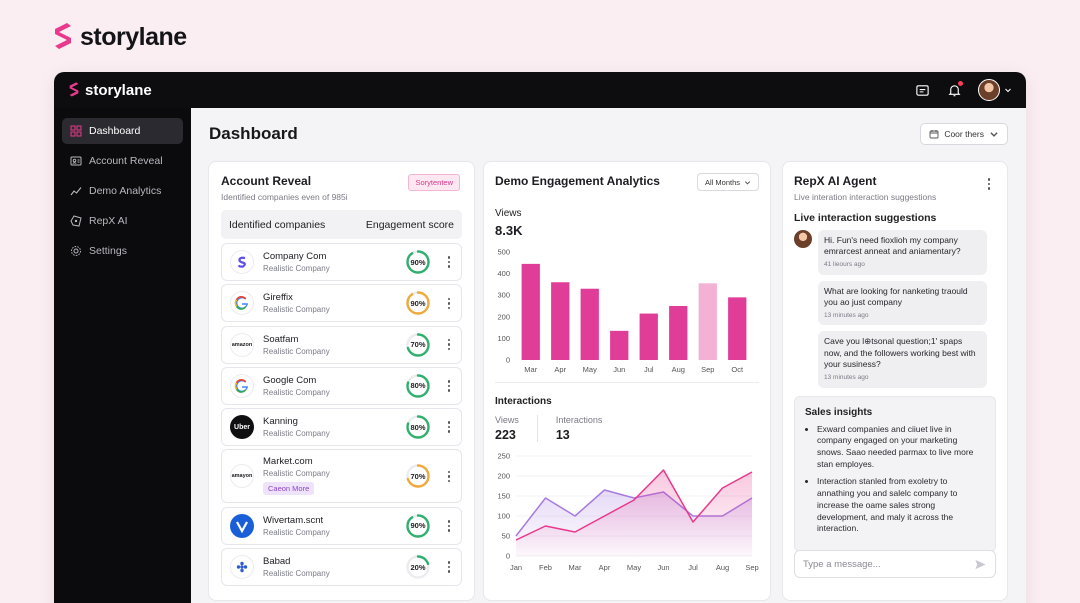 The width and height of the screenshot is (1080, 603). Describe the element at coordinates (505, 435) in the screenshot. I see `stat-value: 223` at that location.